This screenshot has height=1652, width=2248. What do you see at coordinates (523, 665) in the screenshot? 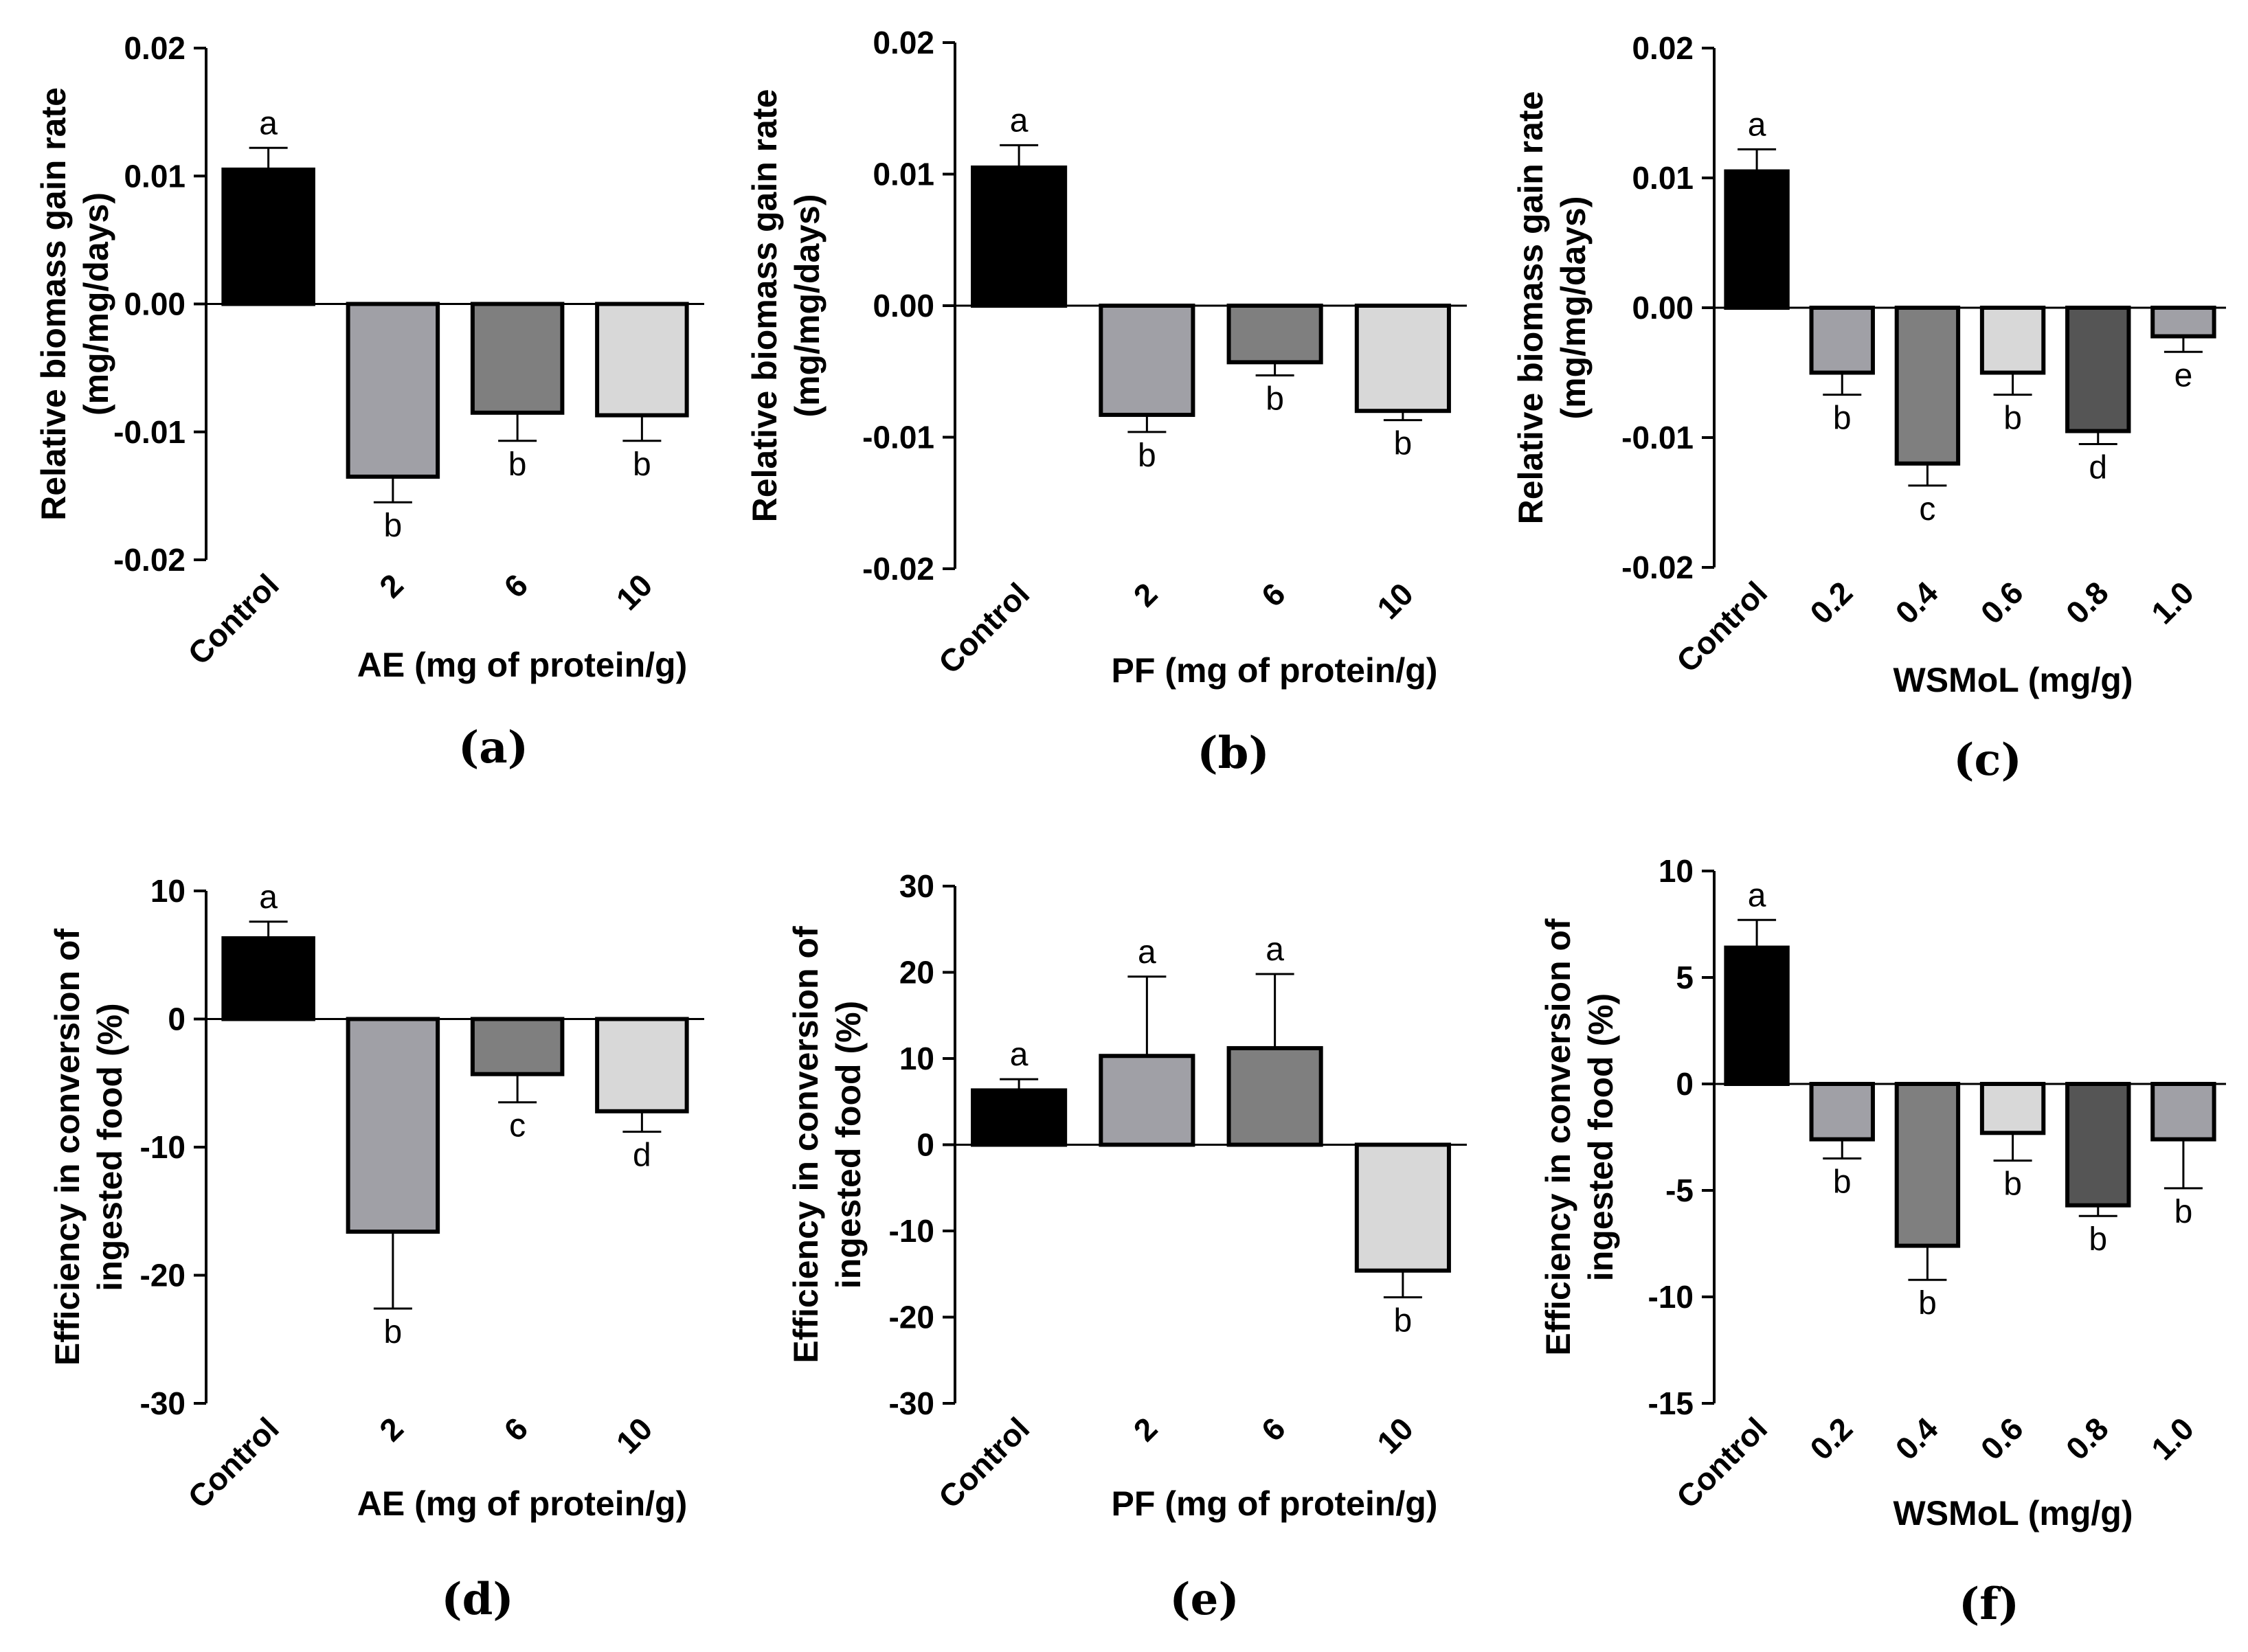
I see `x-axis-title: AE (mg of protein/g)` at bounding box center [523, 665].